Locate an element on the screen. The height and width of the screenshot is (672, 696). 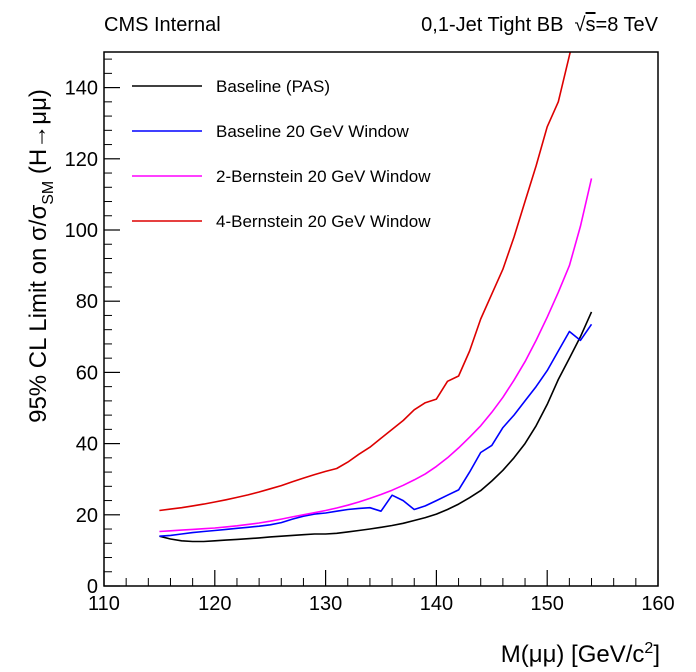
y-tick-label: 0 is located at coordinates (92, 587).